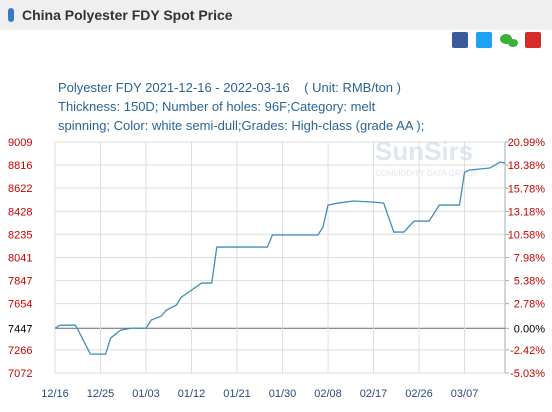 Image resolution: width=552 pixels, height=412 pixels. I want to click on y2-tick-label: 15.78%, so click(527, 189).